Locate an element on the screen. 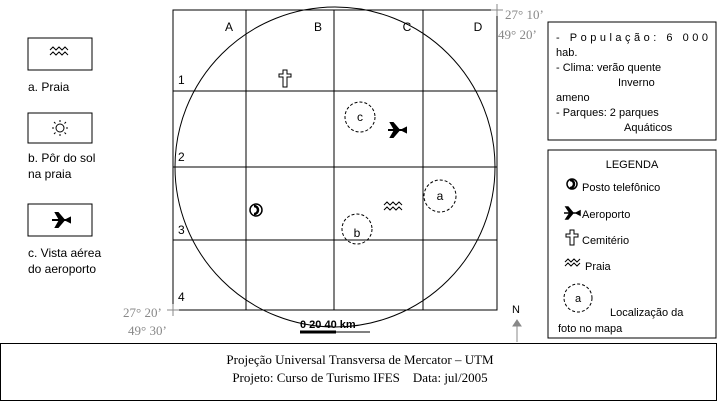 The height and width of the screenshot is (401, 717). column-label: D is located at coordinates (478, 27).